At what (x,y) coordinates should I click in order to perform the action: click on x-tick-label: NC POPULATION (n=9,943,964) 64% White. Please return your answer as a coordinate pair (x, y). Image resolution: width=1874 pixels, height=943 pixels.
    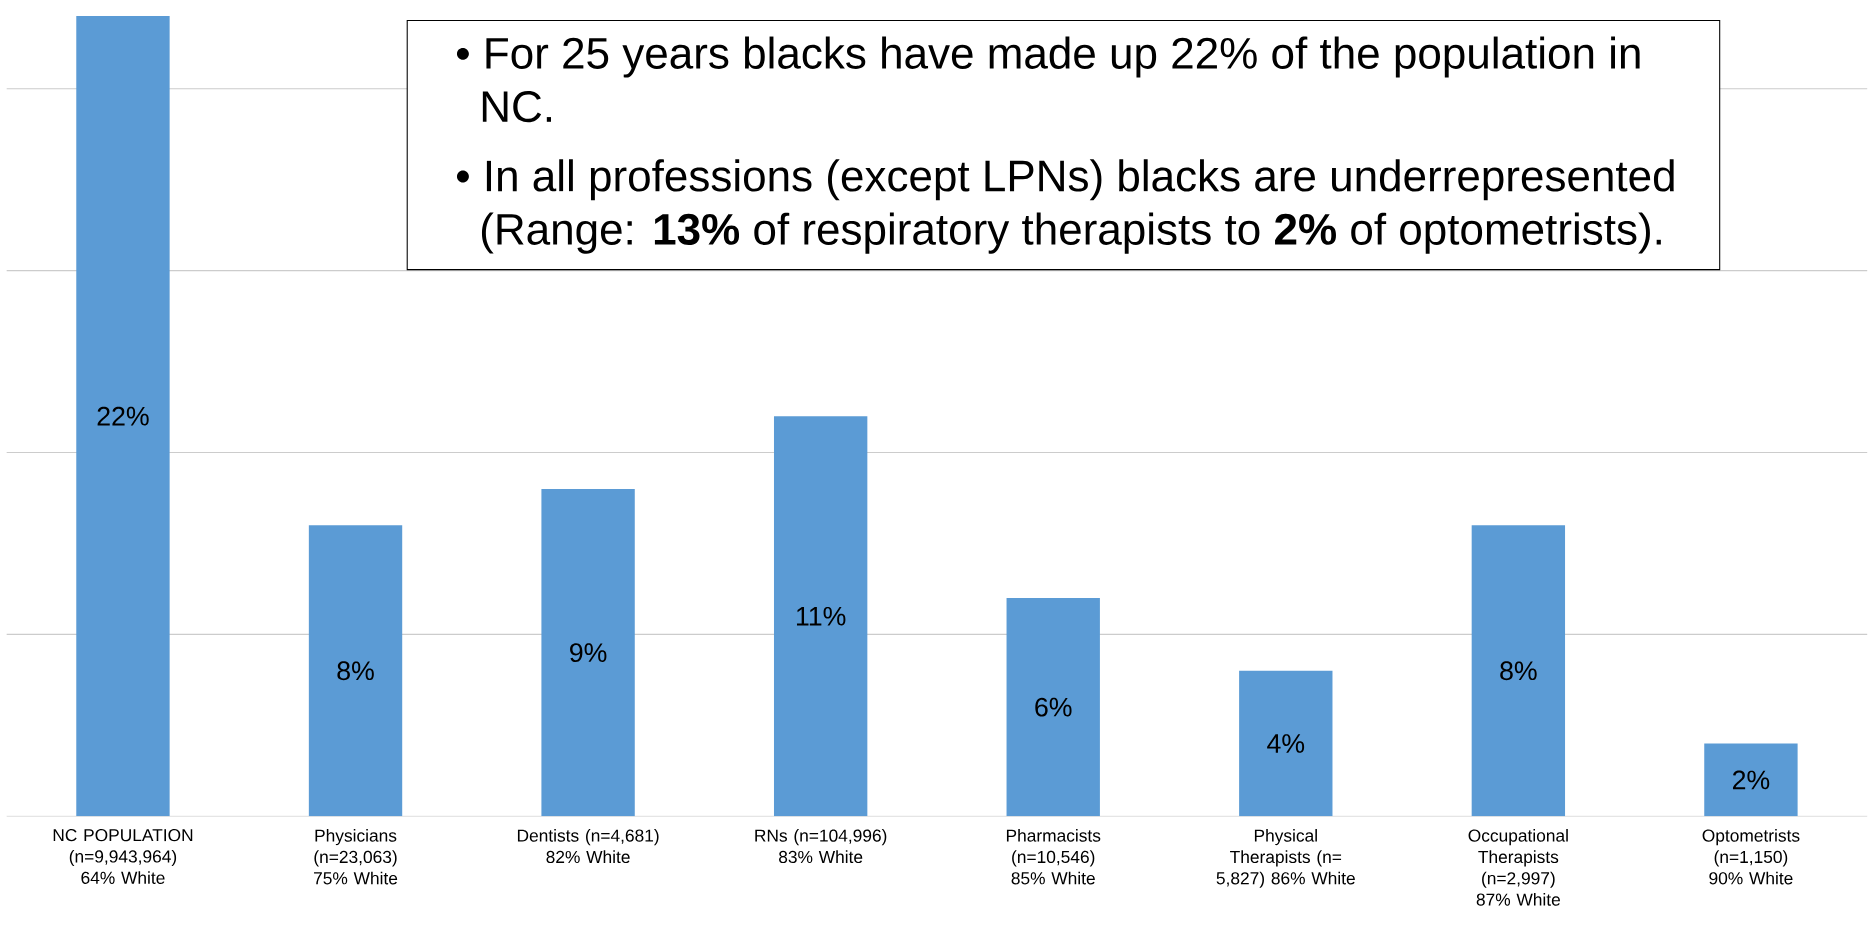
    Looking at the image, I should click on (123, 856).